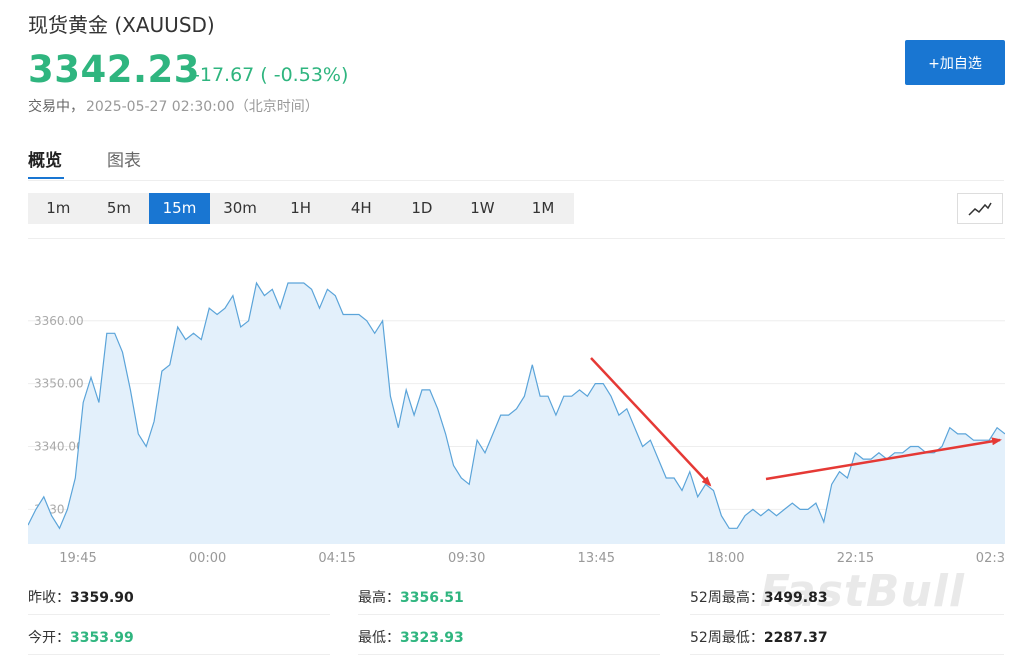 The image size is (1024, 666). I want to click on stat-label: 52周最低：, so click(727, 638).